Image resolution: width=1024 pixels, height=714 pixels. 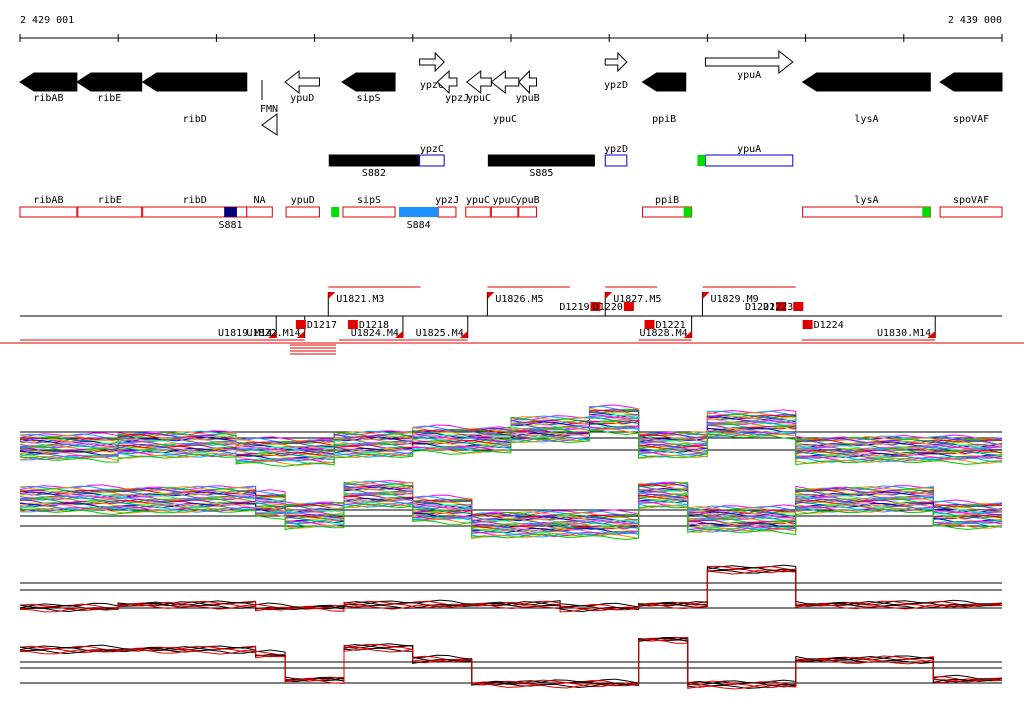 I want to click on annotation-label: S882, so click(x=374, y=173).